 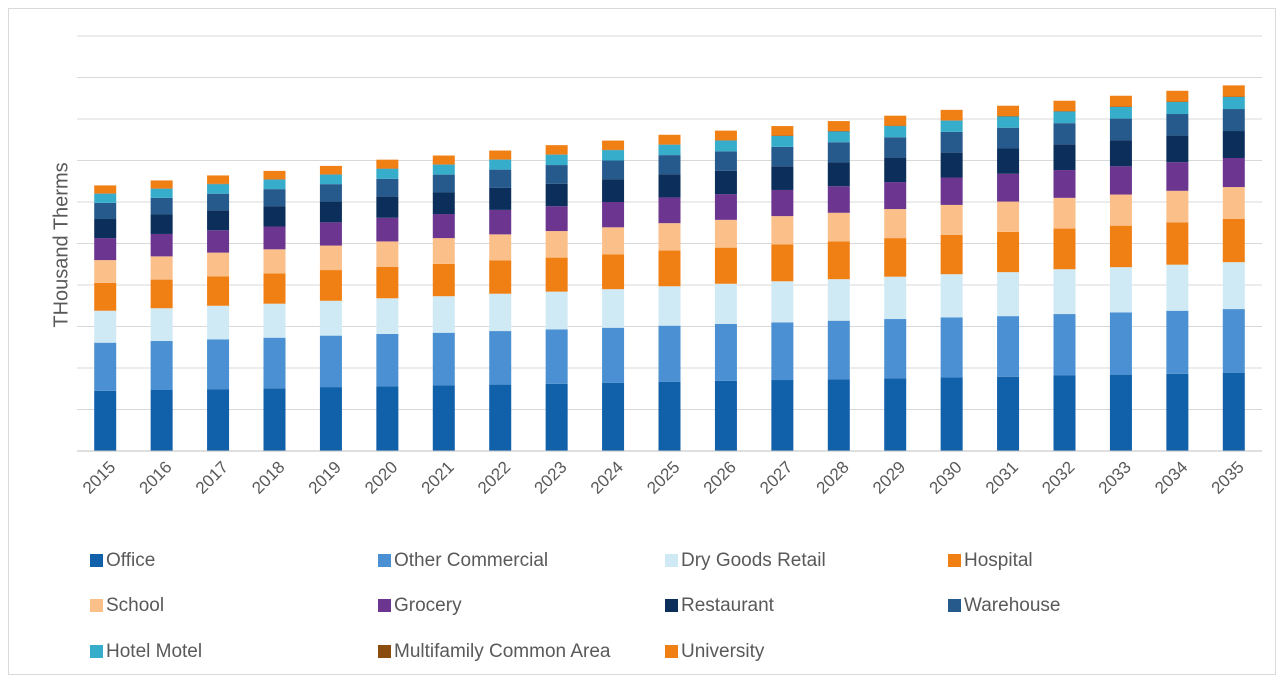 What do you see at coordinates (728, 605) in the screenshot?
I see `legend-label: Restaurant` at bounding box center [728, 605].